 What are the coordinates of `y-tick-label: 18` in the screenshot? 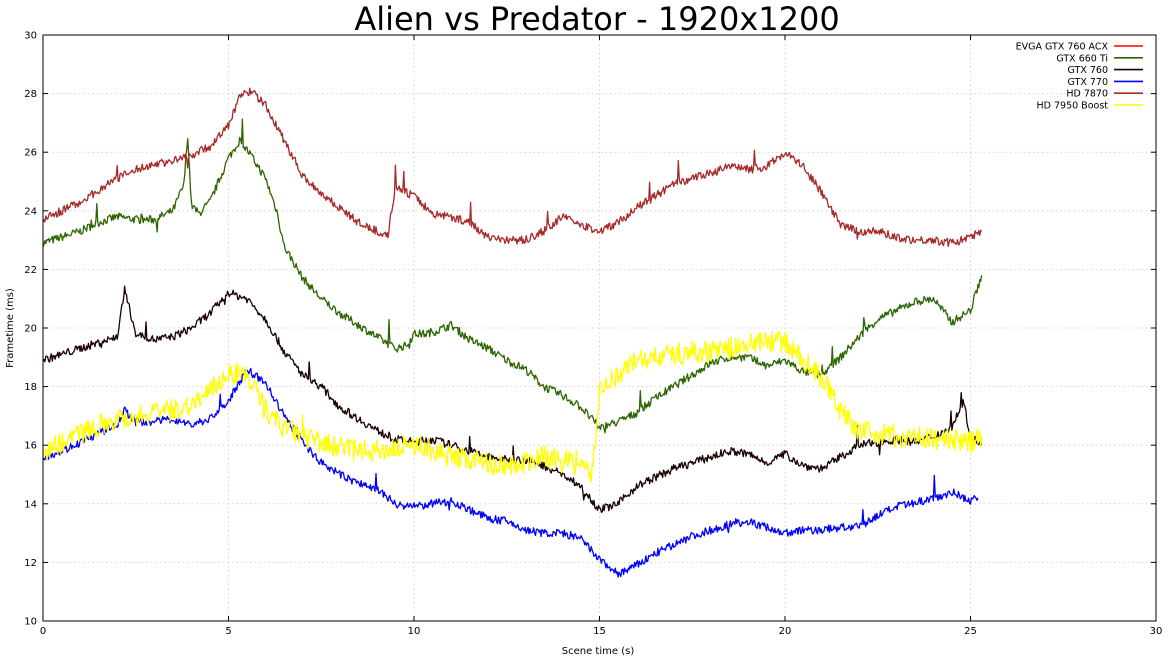 It's located at (30, 387).